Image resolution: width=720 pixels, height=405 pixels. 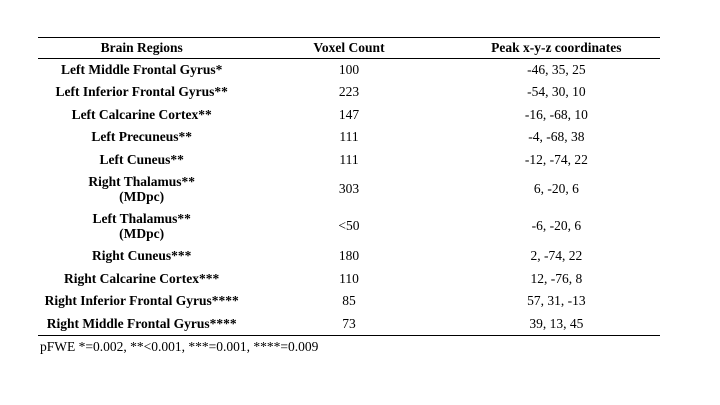 I want to click on table-row: Left Calcarine Cortex** 147 -16, -68, 10, so click(x=349, y=115).